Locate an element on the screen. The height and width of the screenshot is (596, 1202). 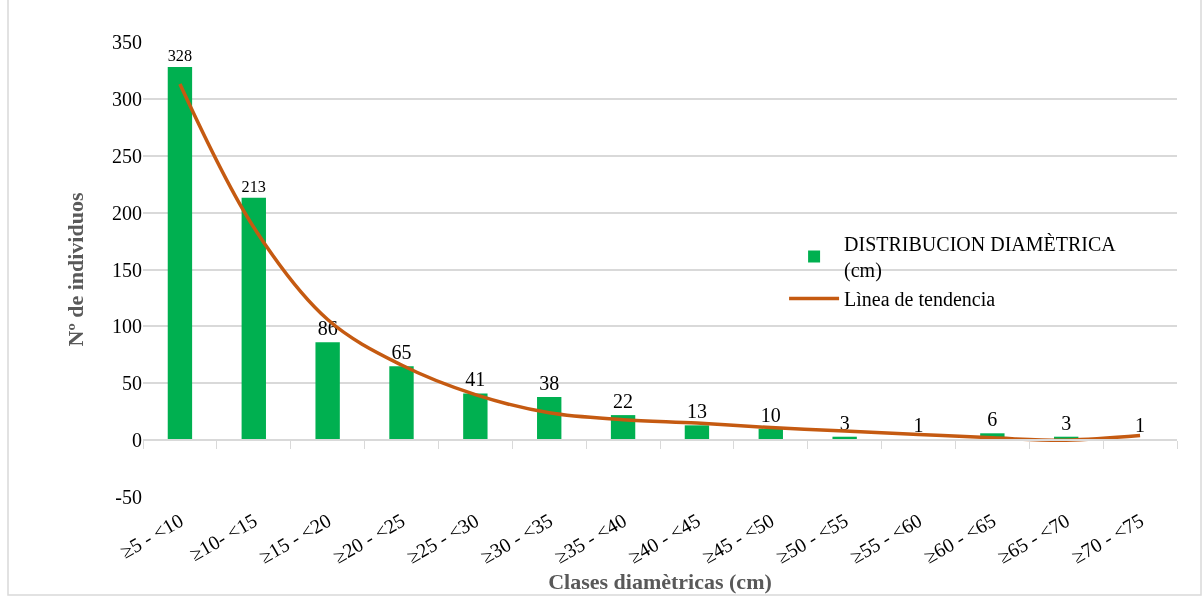
y-tick-label: 300 is located at coordinates (127, 98).